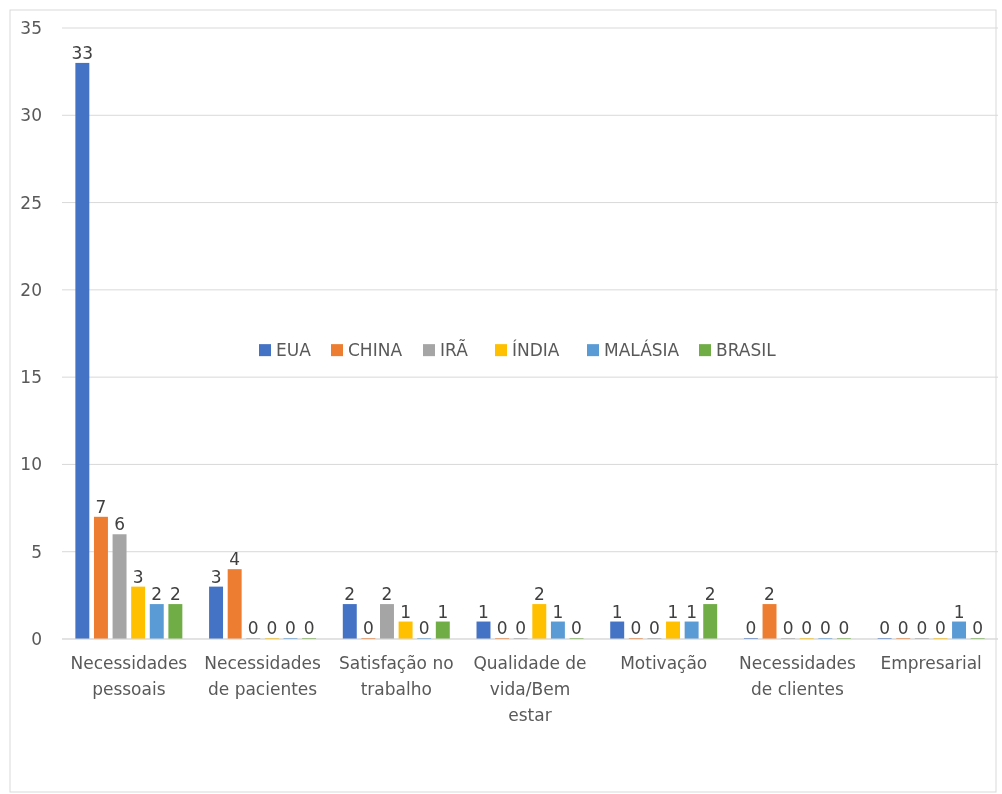 This screenshot has height=794, width=1002. Describe the element at coordinates (36, 638) in the screenshot. I see `y-tick-label: 0` at that location.